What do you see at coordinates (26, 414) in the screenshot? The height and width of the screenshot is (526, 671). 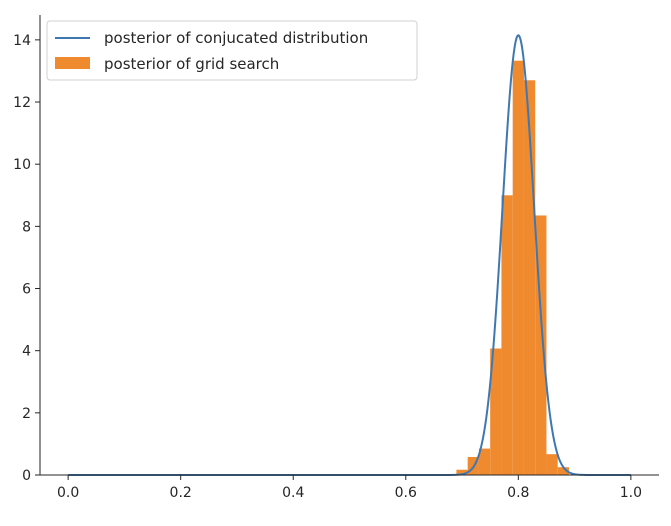 I see `y-tick-label: 2` at bounding box center [26, 414].